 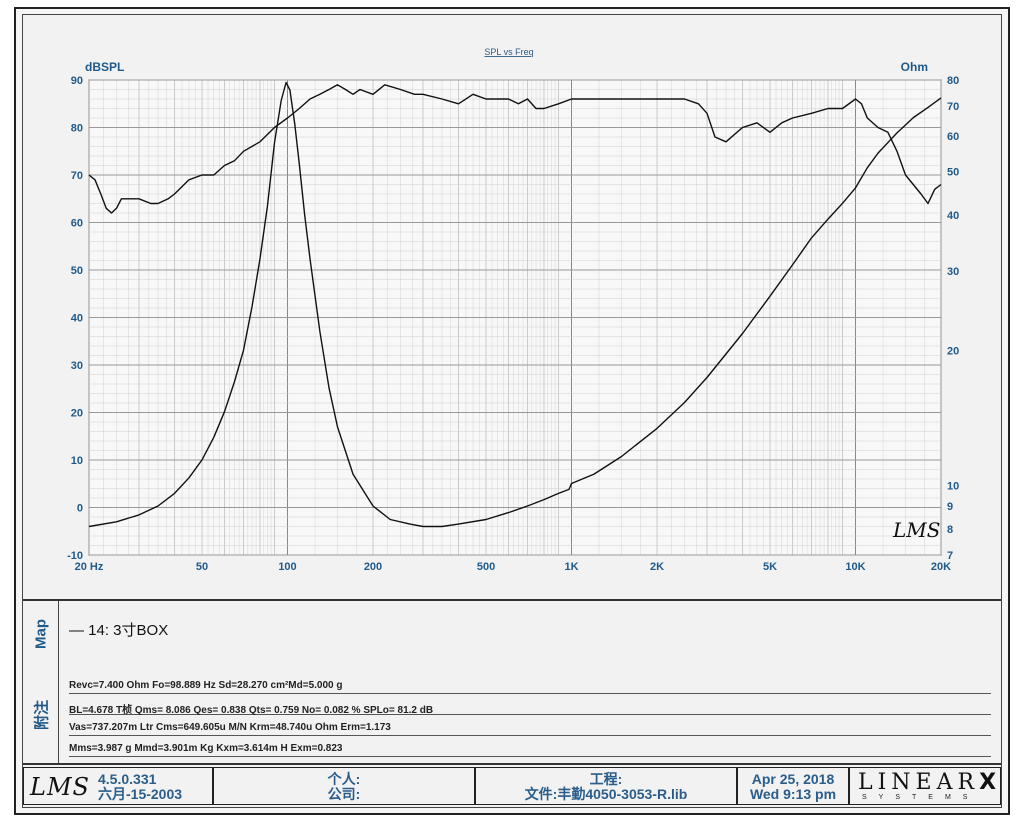 I want to click on y-tick-label-right: 40, so click(x=953, y=216).